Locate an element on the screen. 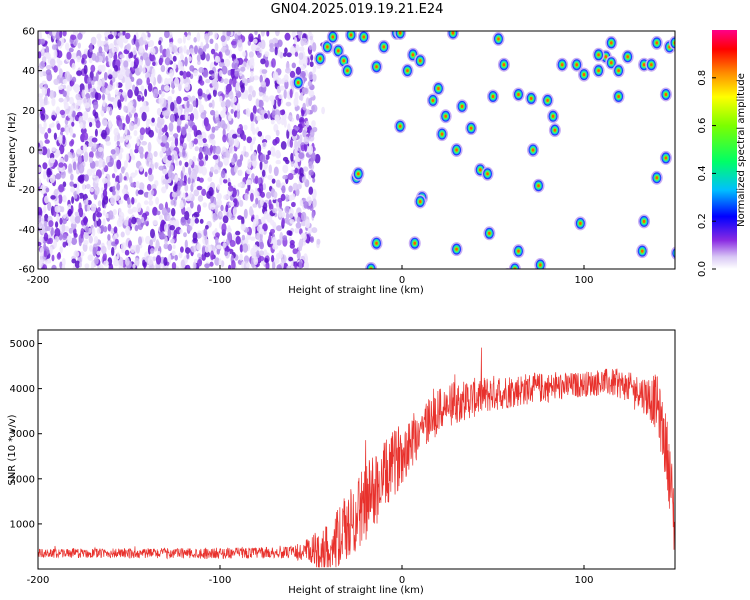 Image resolution: width=750 pixels, height=600 pixels. chart-title: GN04.2025.019.19.21.E24 is located at coordinates (357, 9).